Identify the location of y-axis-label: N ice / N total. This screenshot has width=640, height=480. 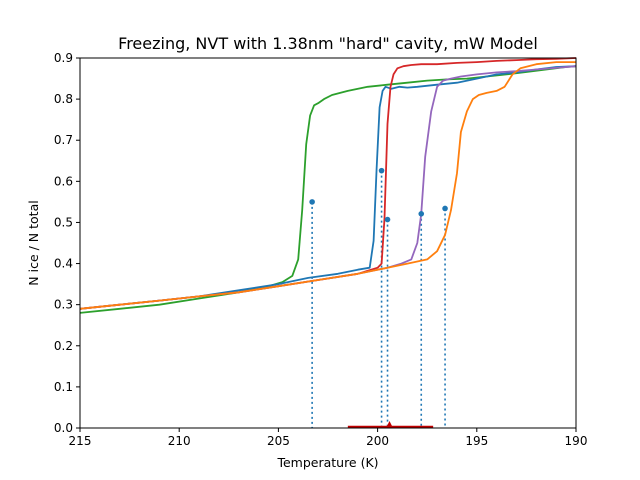
(33, 242).